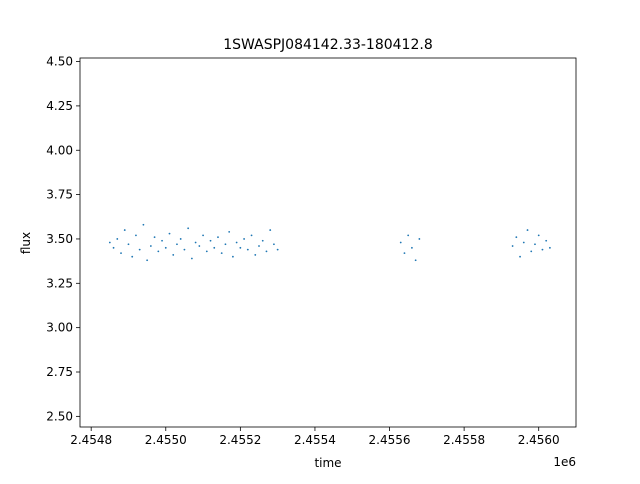 This screenshot has width=640, height=484. I want to click on x-tick-label: 2.4550, so click(166, 440).